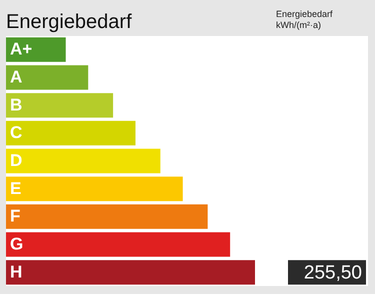 Image resolution: width=375 pixels, height=300 pixels. I want to click on y-tick-label: A+, so click(21, 49).